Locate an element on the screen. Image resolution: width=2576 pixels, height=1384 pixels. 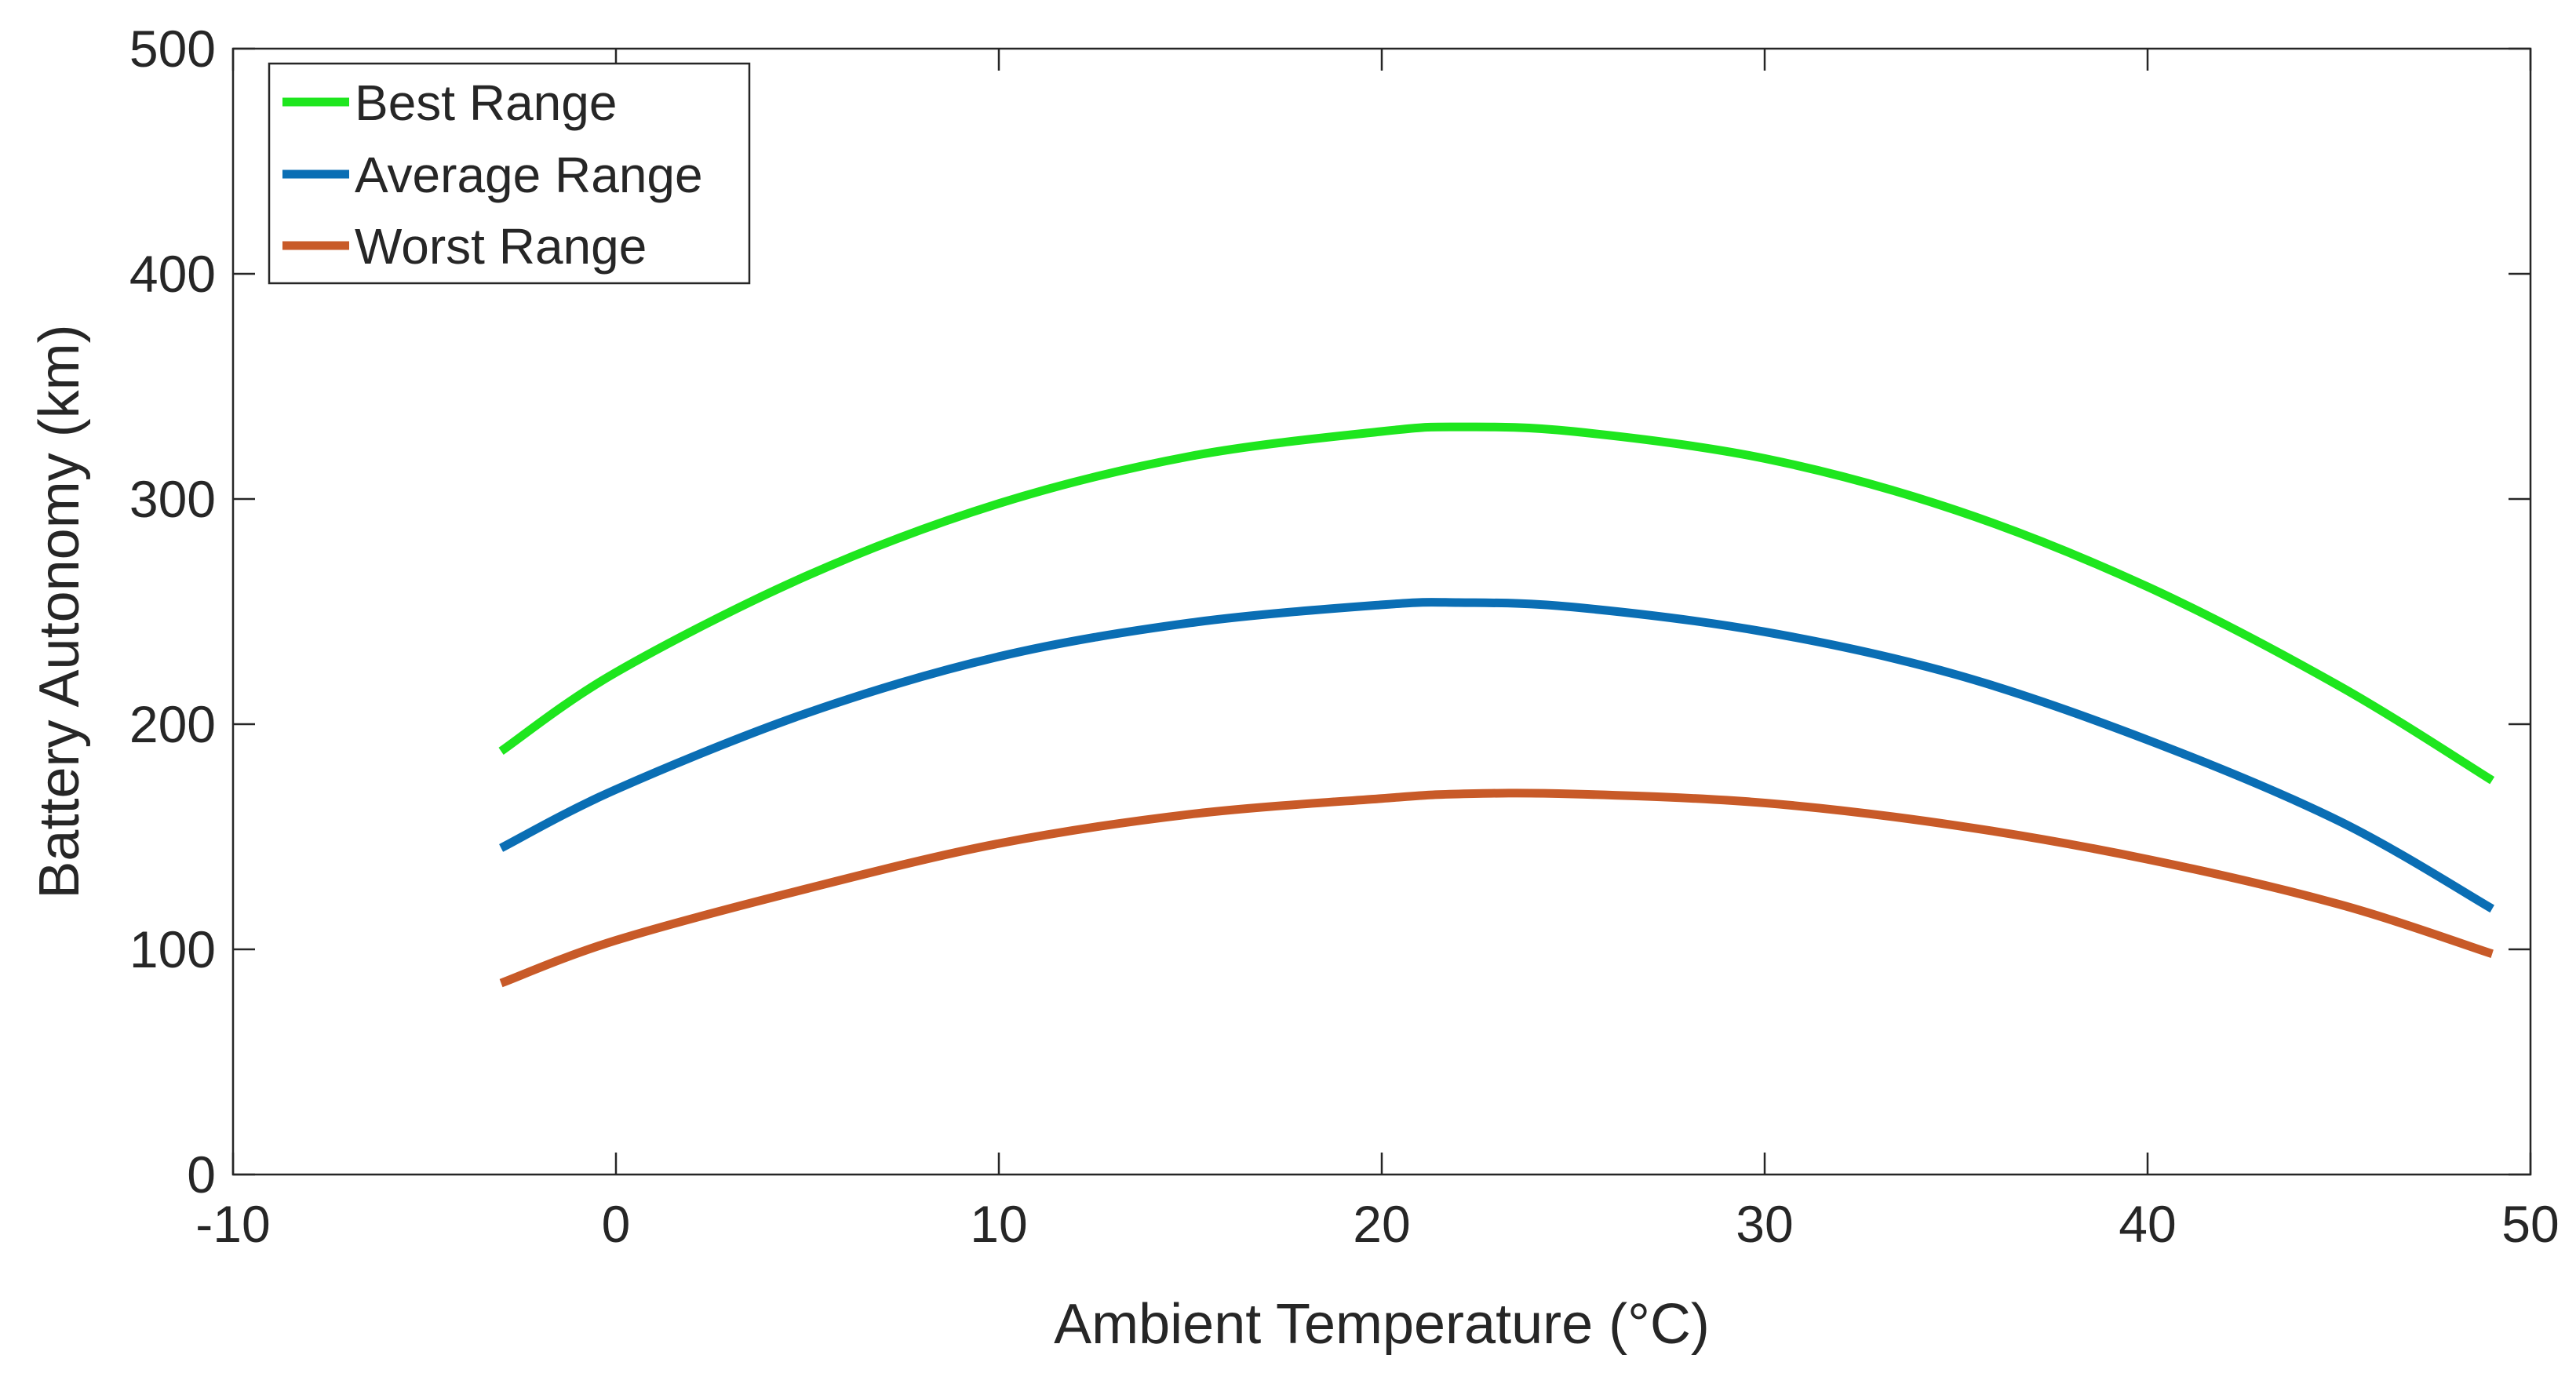
legend-entries: Best Range Average Range Worst Range is located at coordinates (492, 175).